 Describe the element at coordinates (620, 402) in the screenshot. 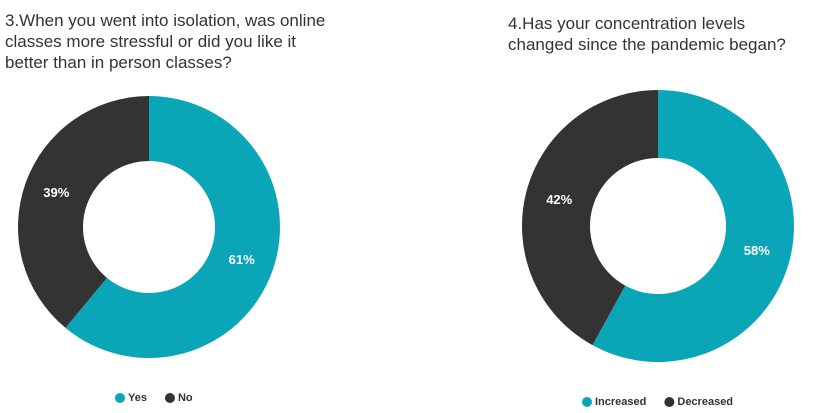

I see `legend-label: Increased` at that location.